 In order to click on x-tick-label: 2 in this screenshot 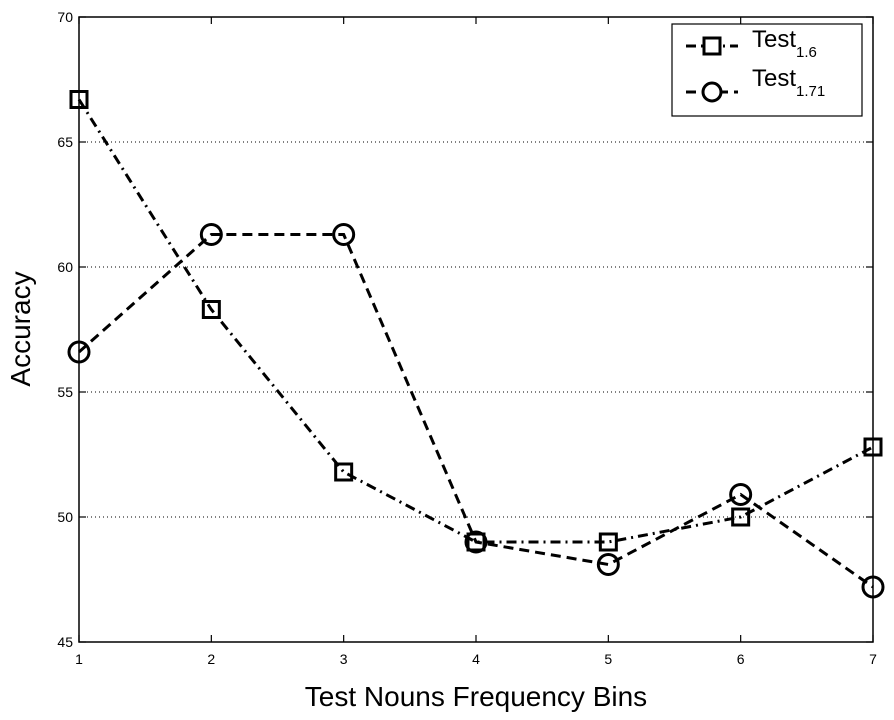, I will do `click(211, 659)`.